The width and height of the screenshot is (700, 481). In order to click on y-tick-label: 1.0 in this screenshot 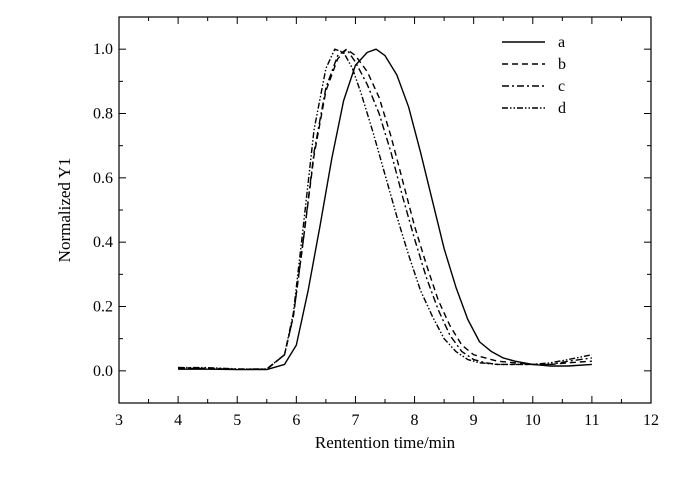, I will do `click(103, 49)`.